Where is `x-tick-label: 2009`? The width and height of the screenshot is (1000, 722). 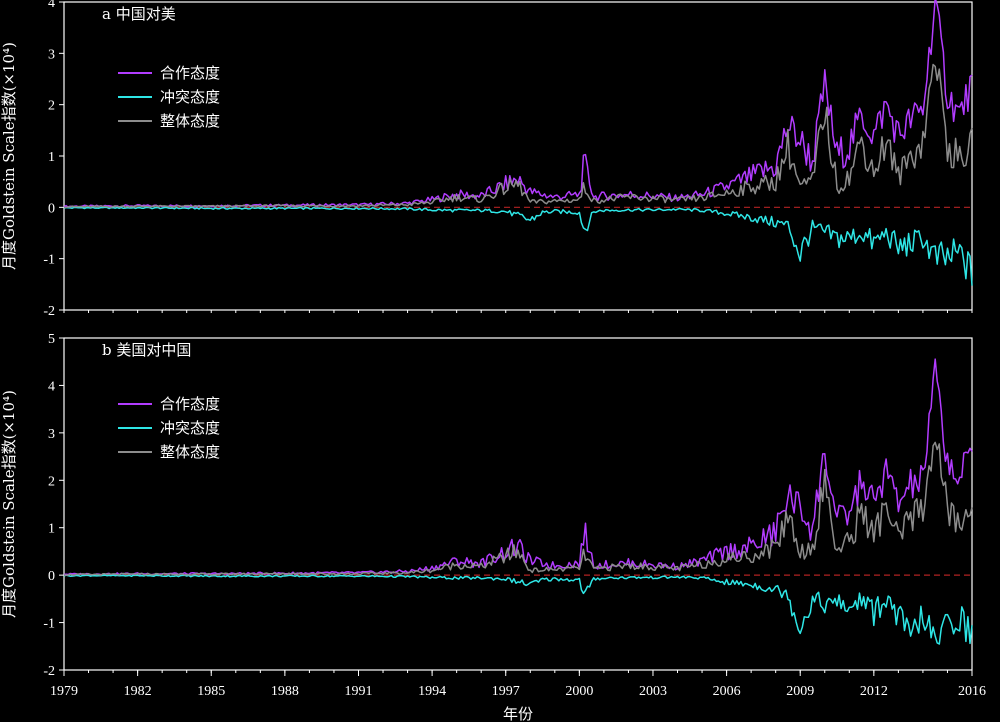 x-tick-label: 2009 is located at coordinates (800, 691).